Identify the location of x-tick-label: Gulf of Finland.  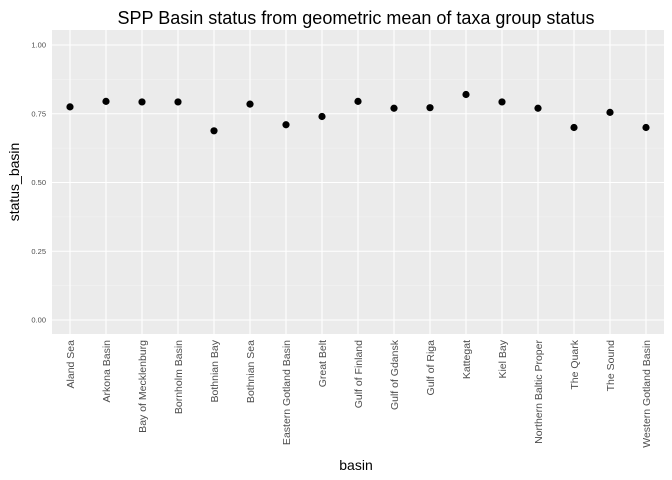
(359, 374).